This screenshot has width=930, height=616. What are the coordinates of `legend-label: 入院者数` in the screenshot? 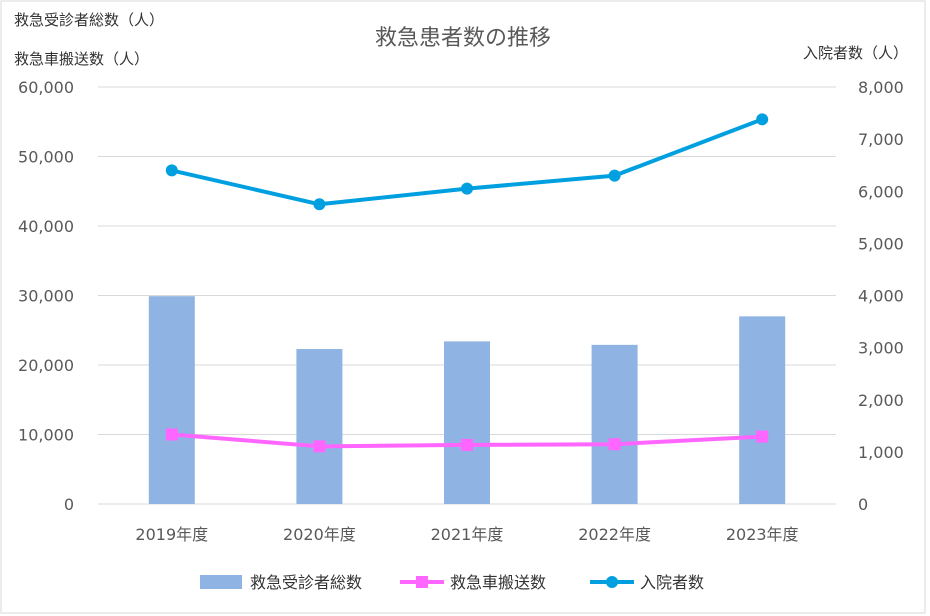 It's located at (672, 582).